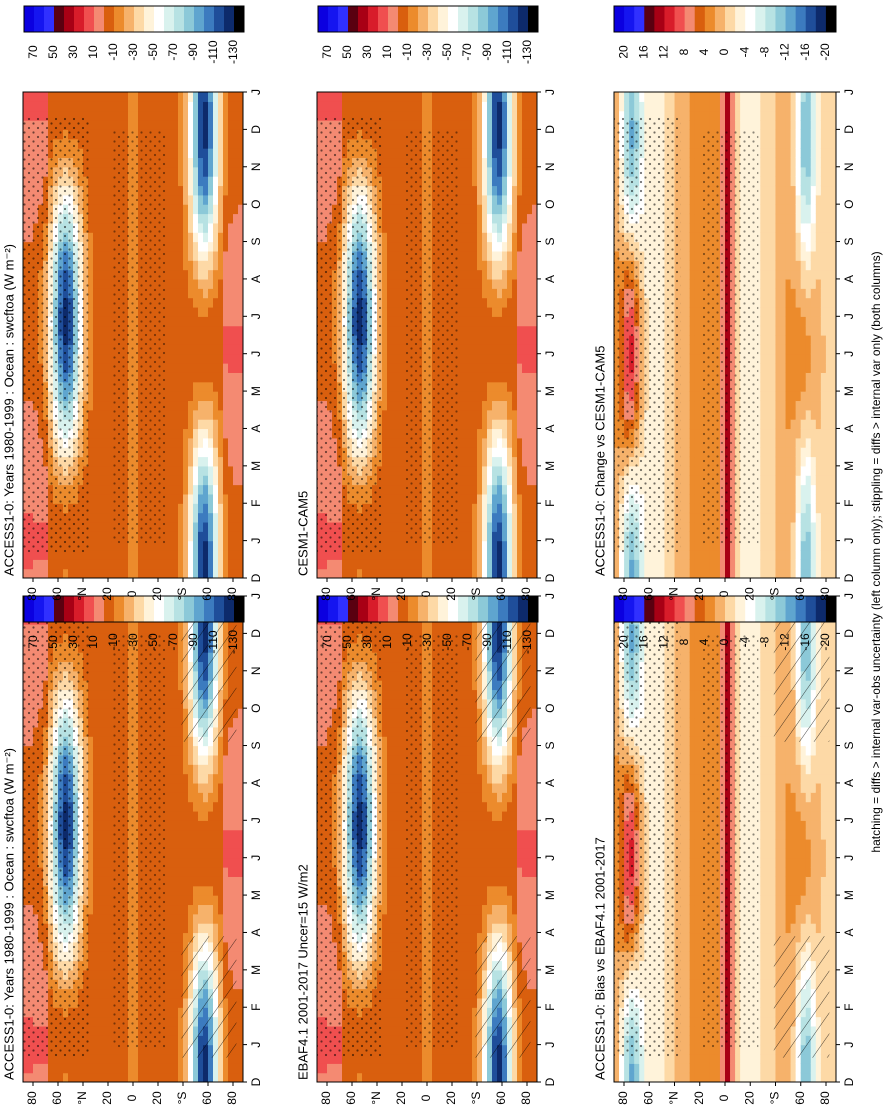 This screenshot has width=895, height=1105. I want to click on x-tick-label: M, so click(256, 895).